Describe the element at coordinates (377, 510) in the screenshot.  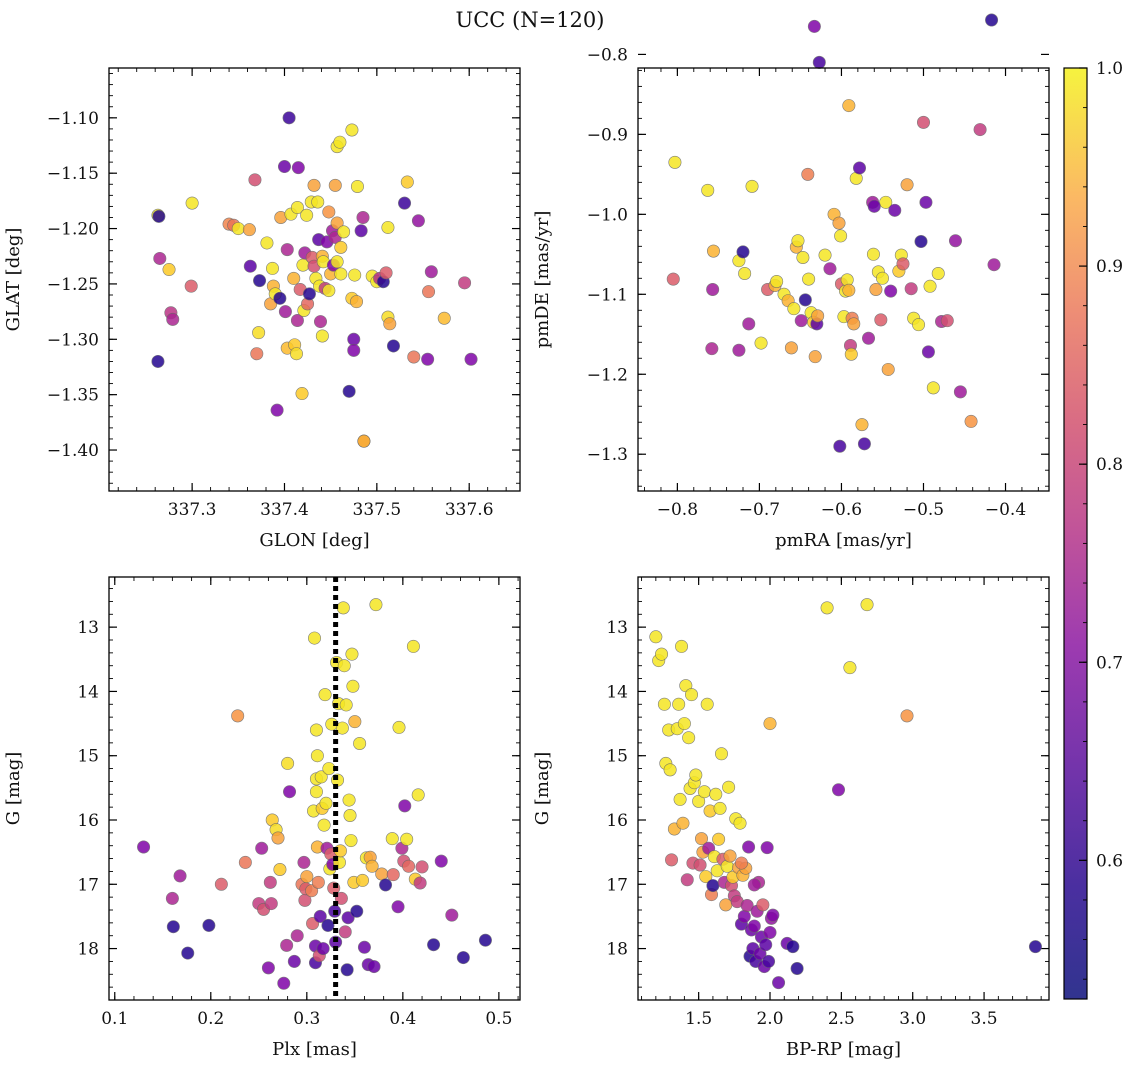
I see `x-tick-label: 337.5` at that location.